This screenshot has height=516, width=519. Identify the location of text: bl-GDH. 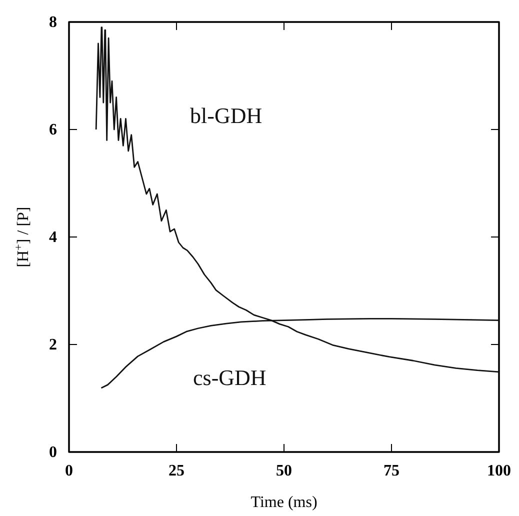
(226, 115).